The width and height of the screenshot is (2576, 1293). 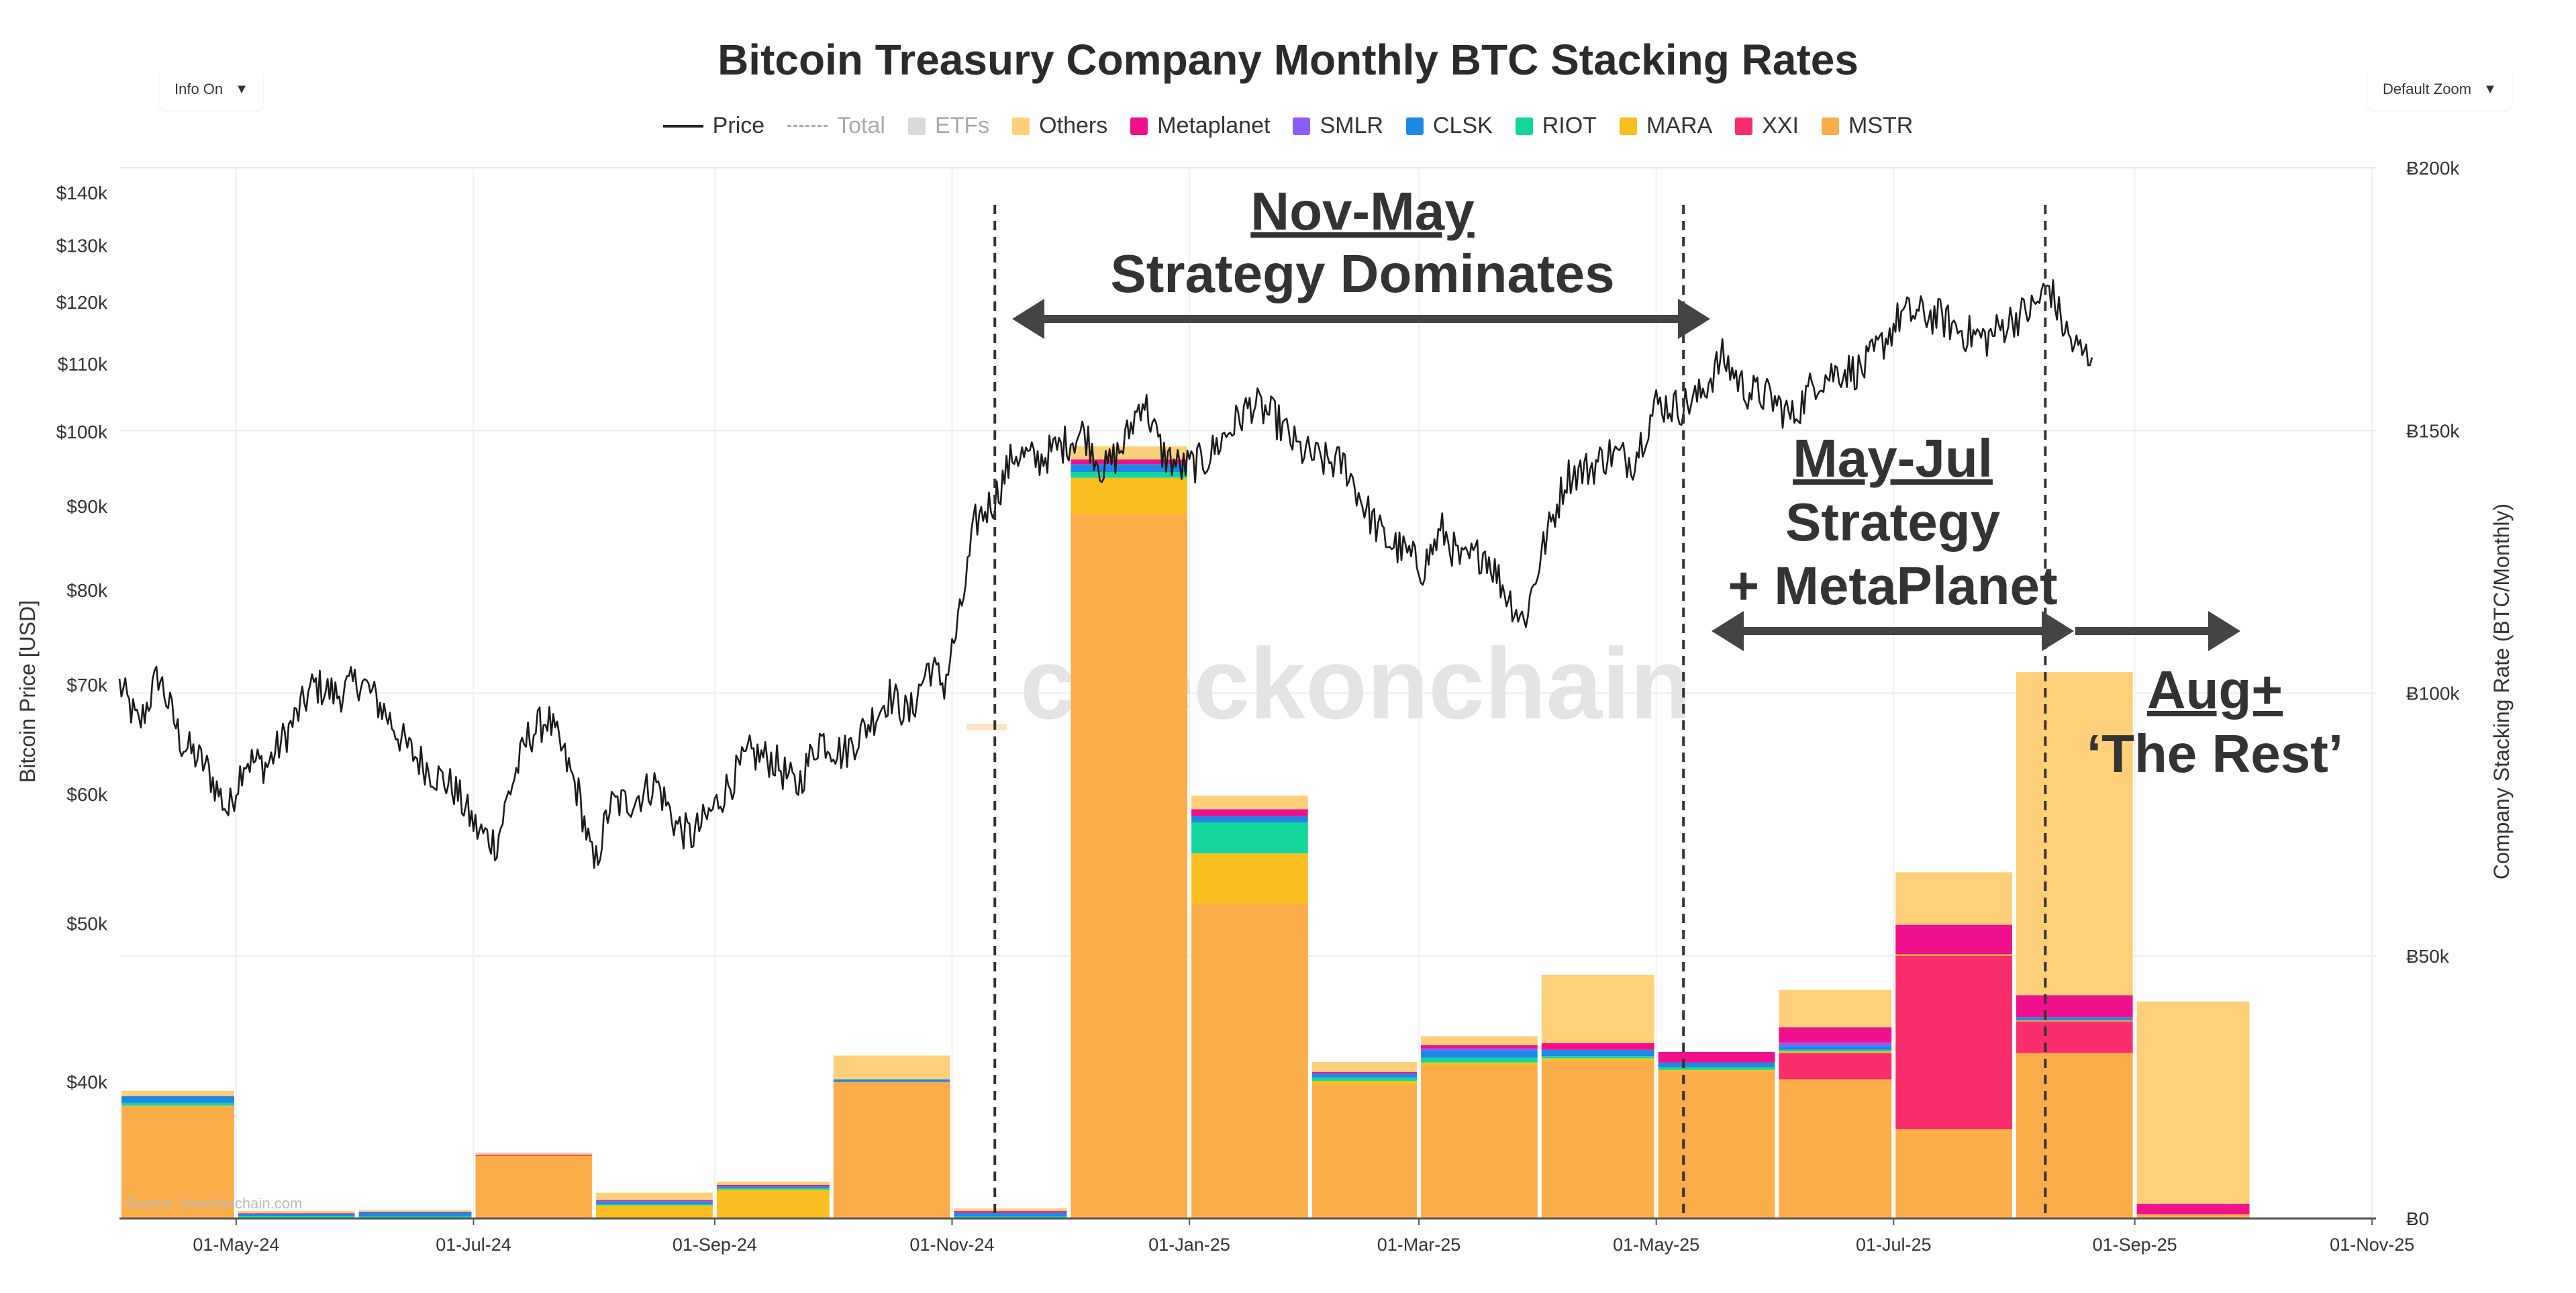 I want to click on info-toggle-button: Info On ▼, so click(x=211, y=89).